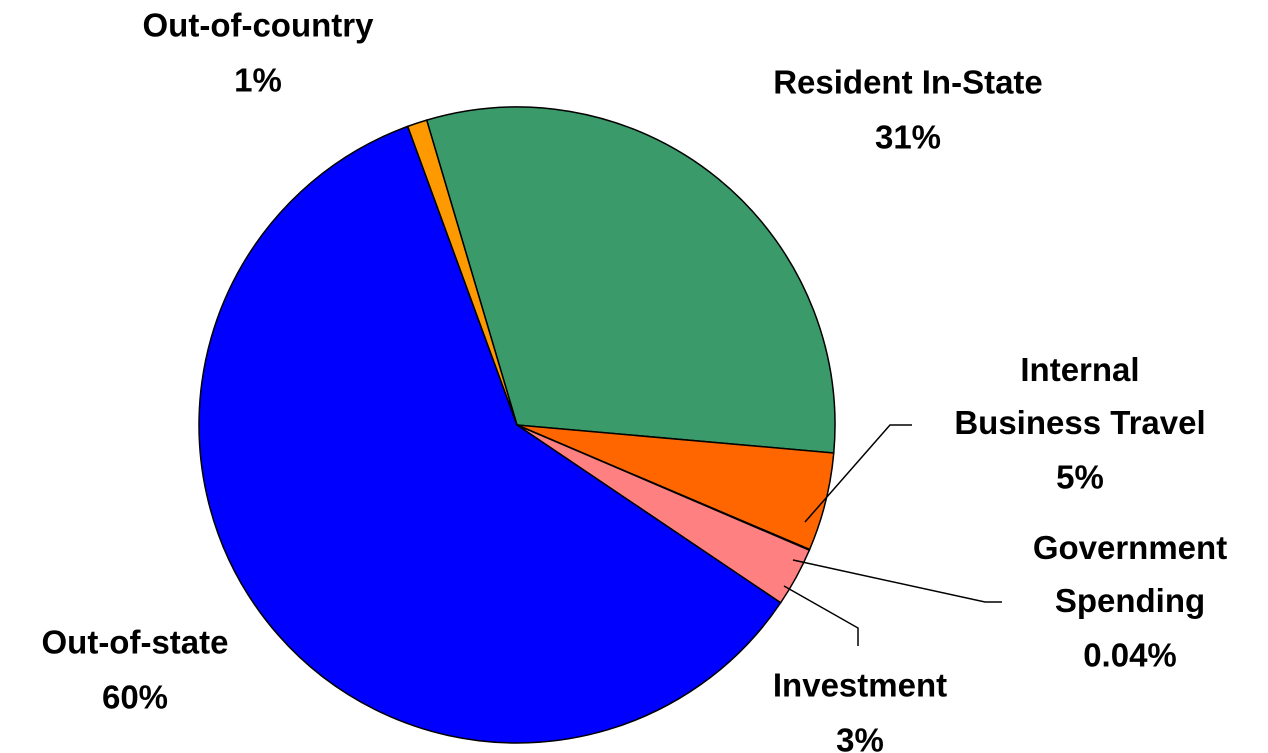  I want to click on slice-value-label: 1%, so click(258, 80).